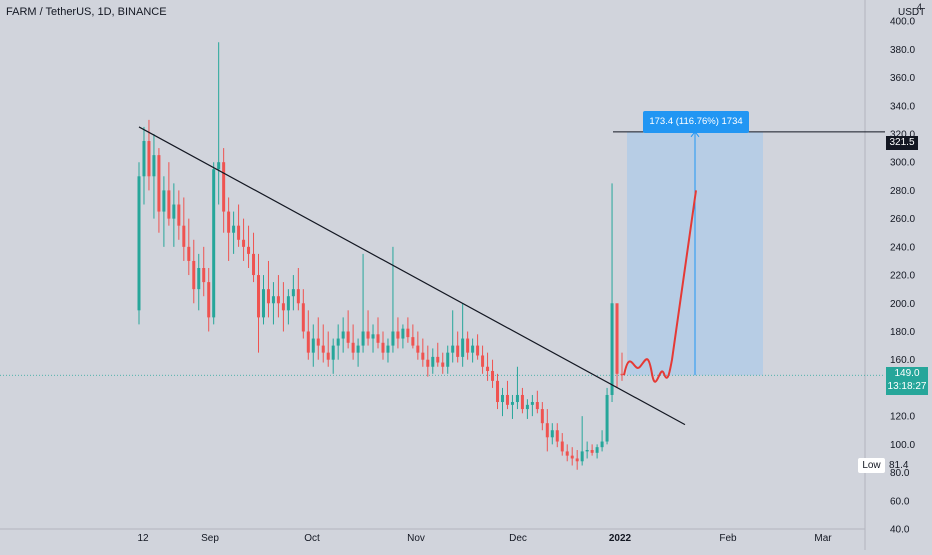 Image resolution: width=932 pixels, height=555 pixels. I want to click on y-tick-label: 40.0, so click(900, 530).